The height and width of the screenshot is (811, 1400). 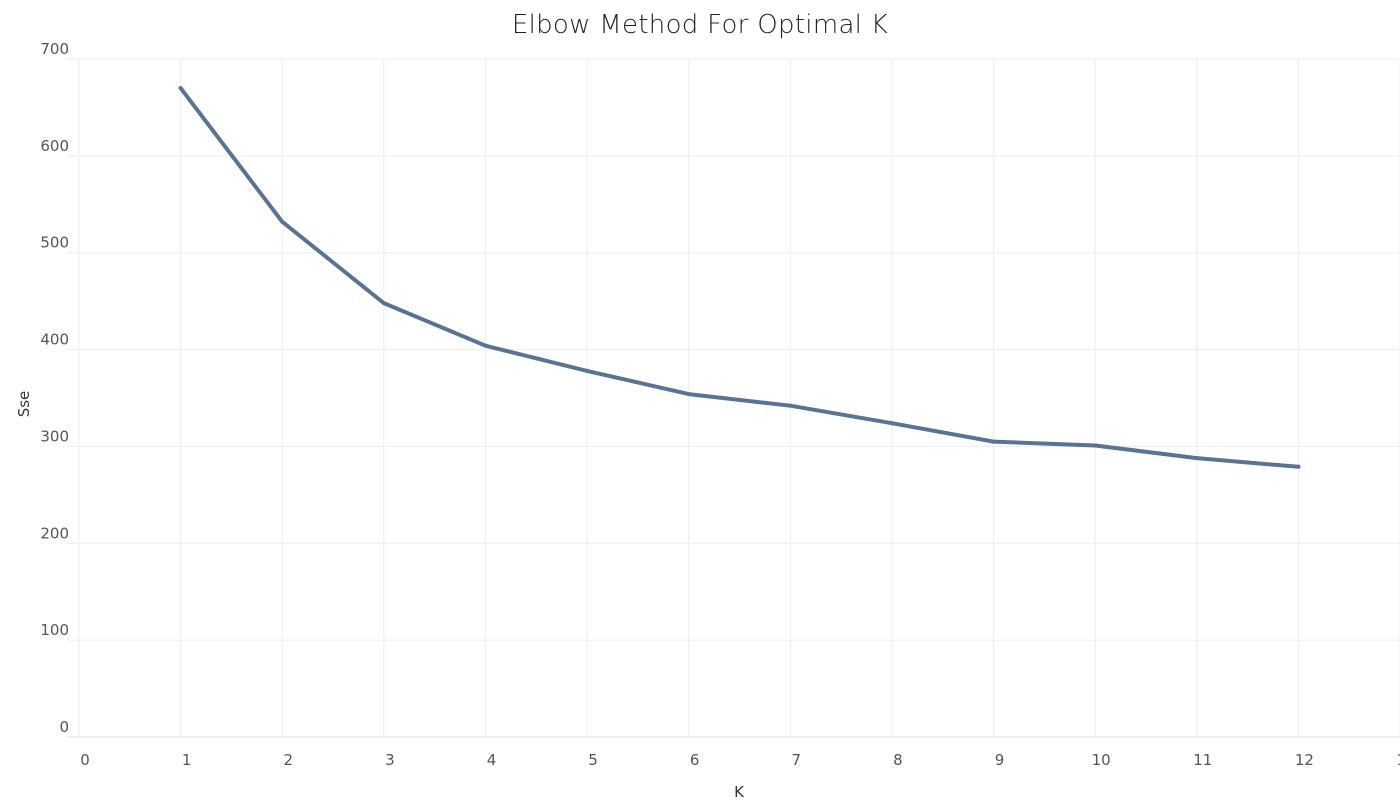 What do you see at coordinates (1304, 760) in the screenshot?
I see `x-tick-label: 12` at bounding box center [1304, 760].